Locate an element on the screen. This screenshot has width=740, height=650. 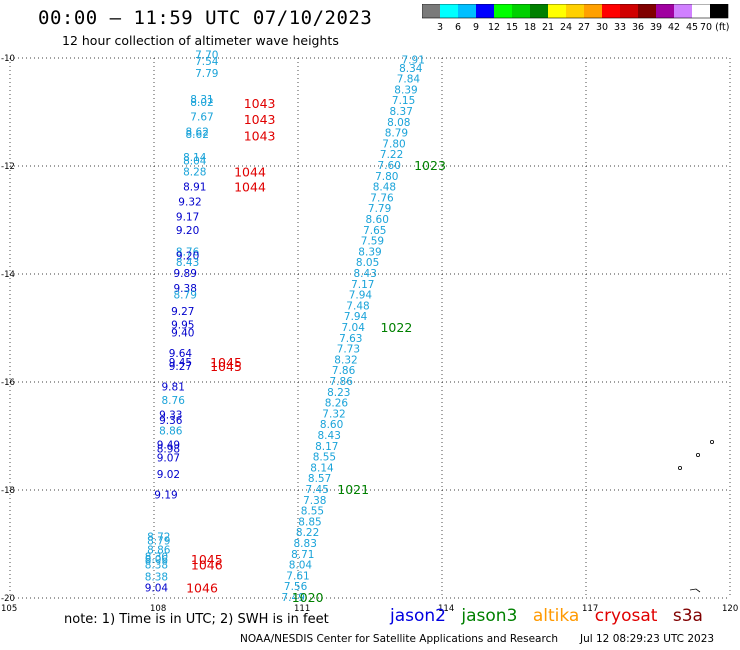
swh-label: 8.32 is located at coordinates (345, 360).